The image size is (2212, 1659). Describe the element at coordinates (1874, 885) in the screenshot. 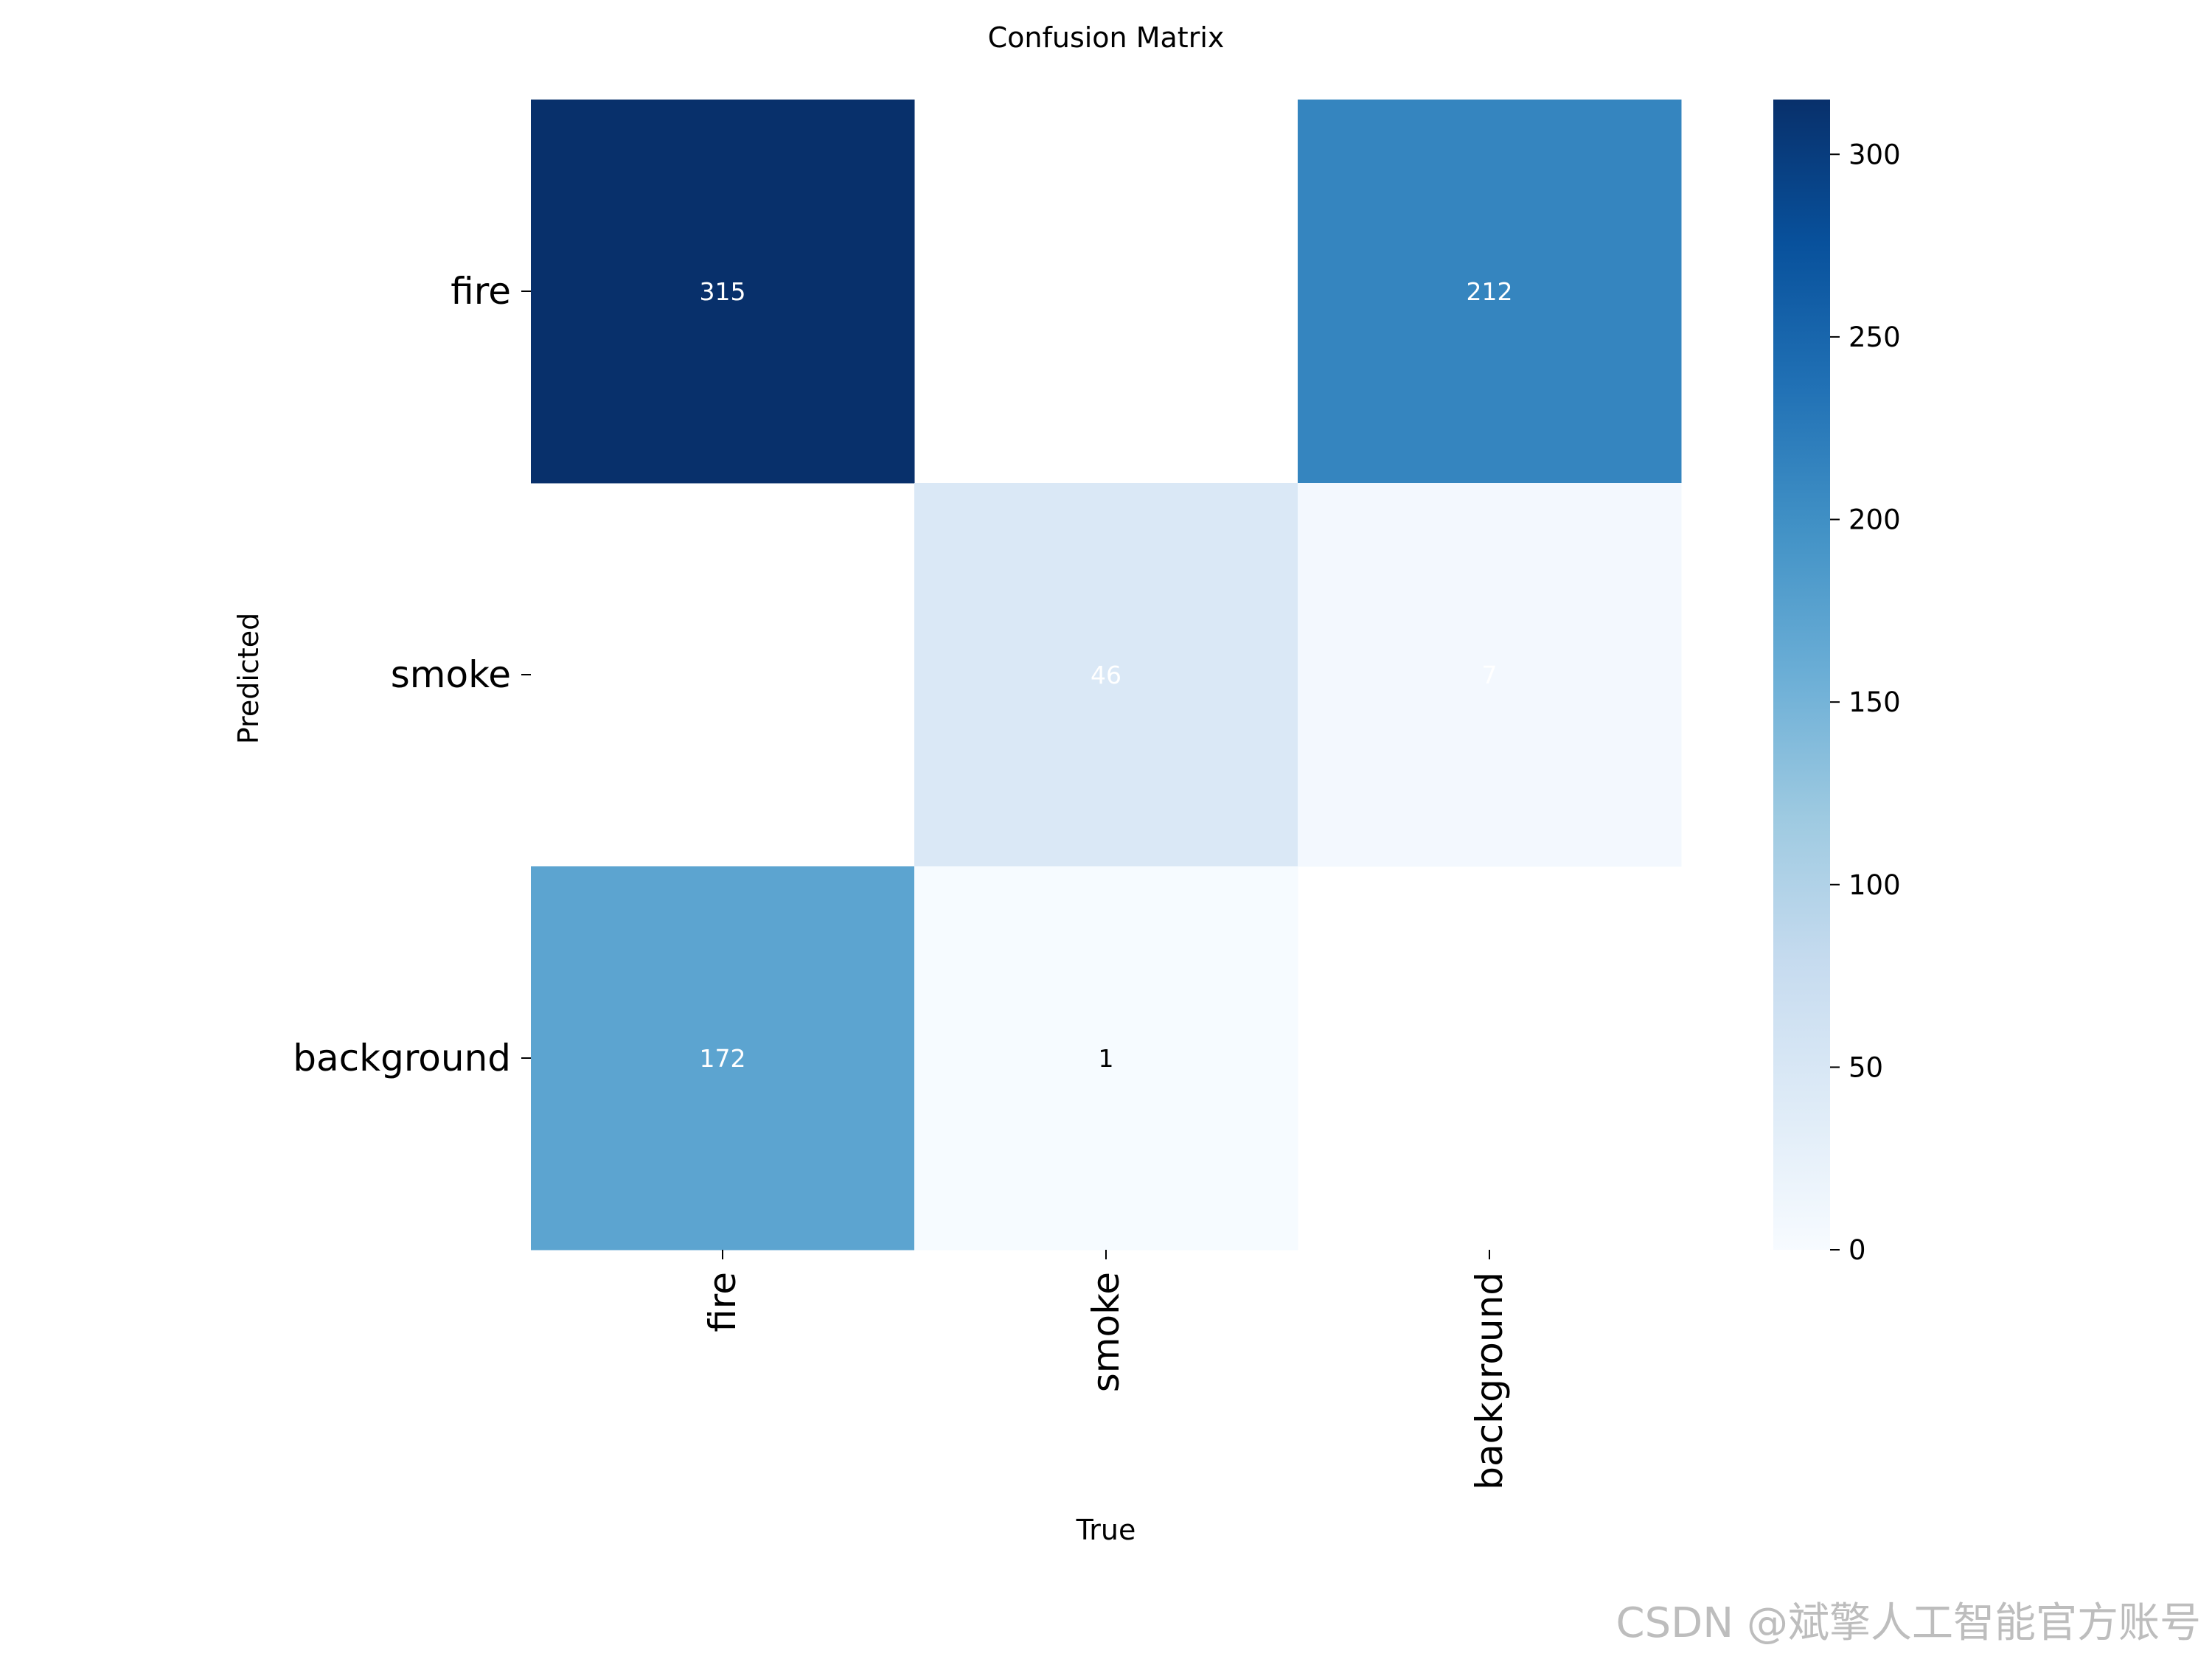

I see `colorbar-tick-label: 100` at that location.